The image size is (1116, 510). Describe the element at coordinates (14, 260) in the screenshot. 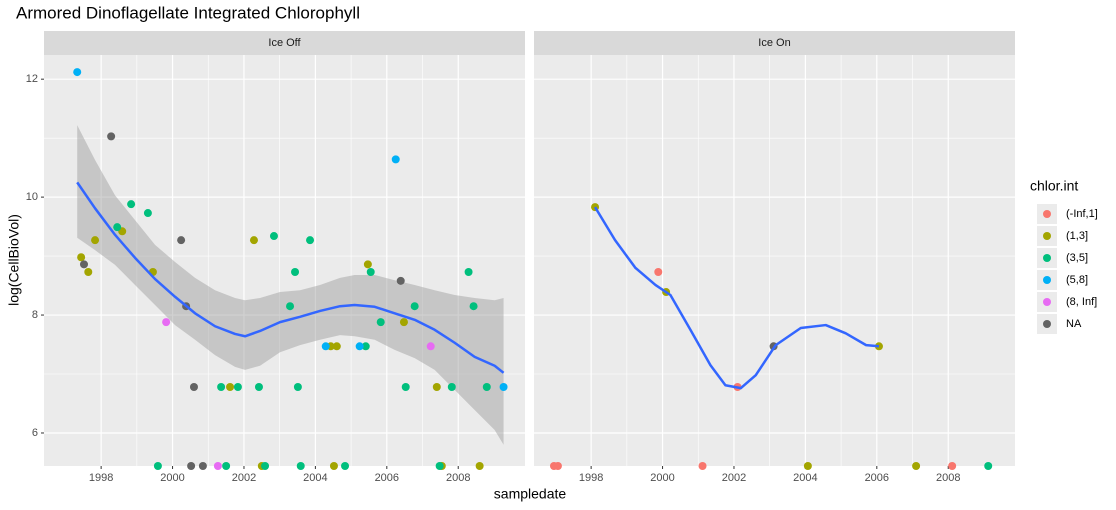

I see `y-axis-label: log(CellBioVol)` at that location.